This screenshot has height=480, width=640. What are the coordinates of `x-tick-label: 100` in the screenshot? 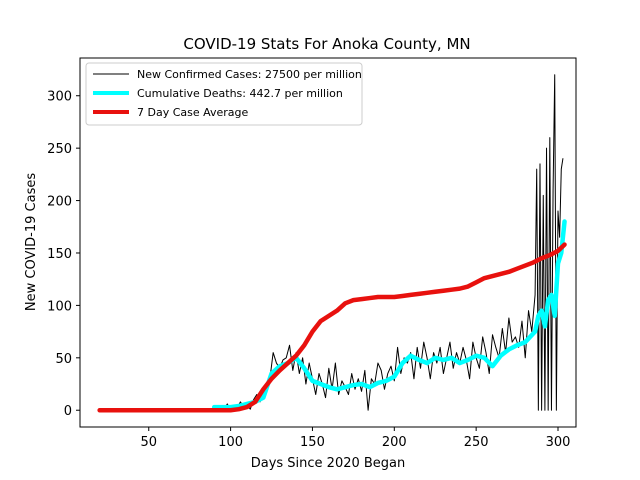 It's located at (230, 442).